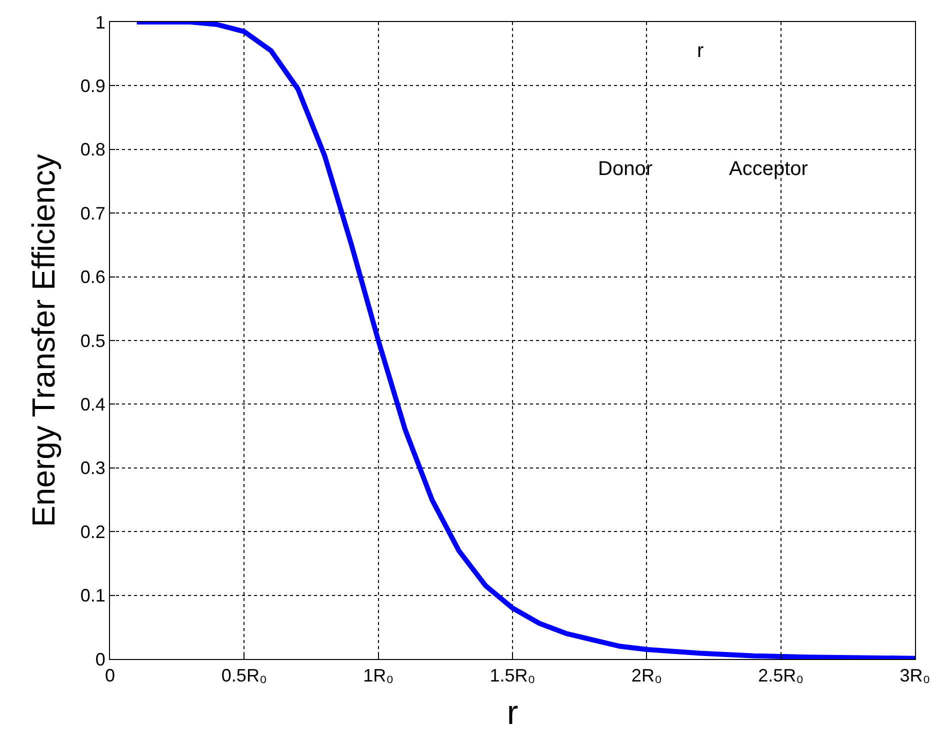  I want to click on y-tick-label: 0.3, so click(93, 468).